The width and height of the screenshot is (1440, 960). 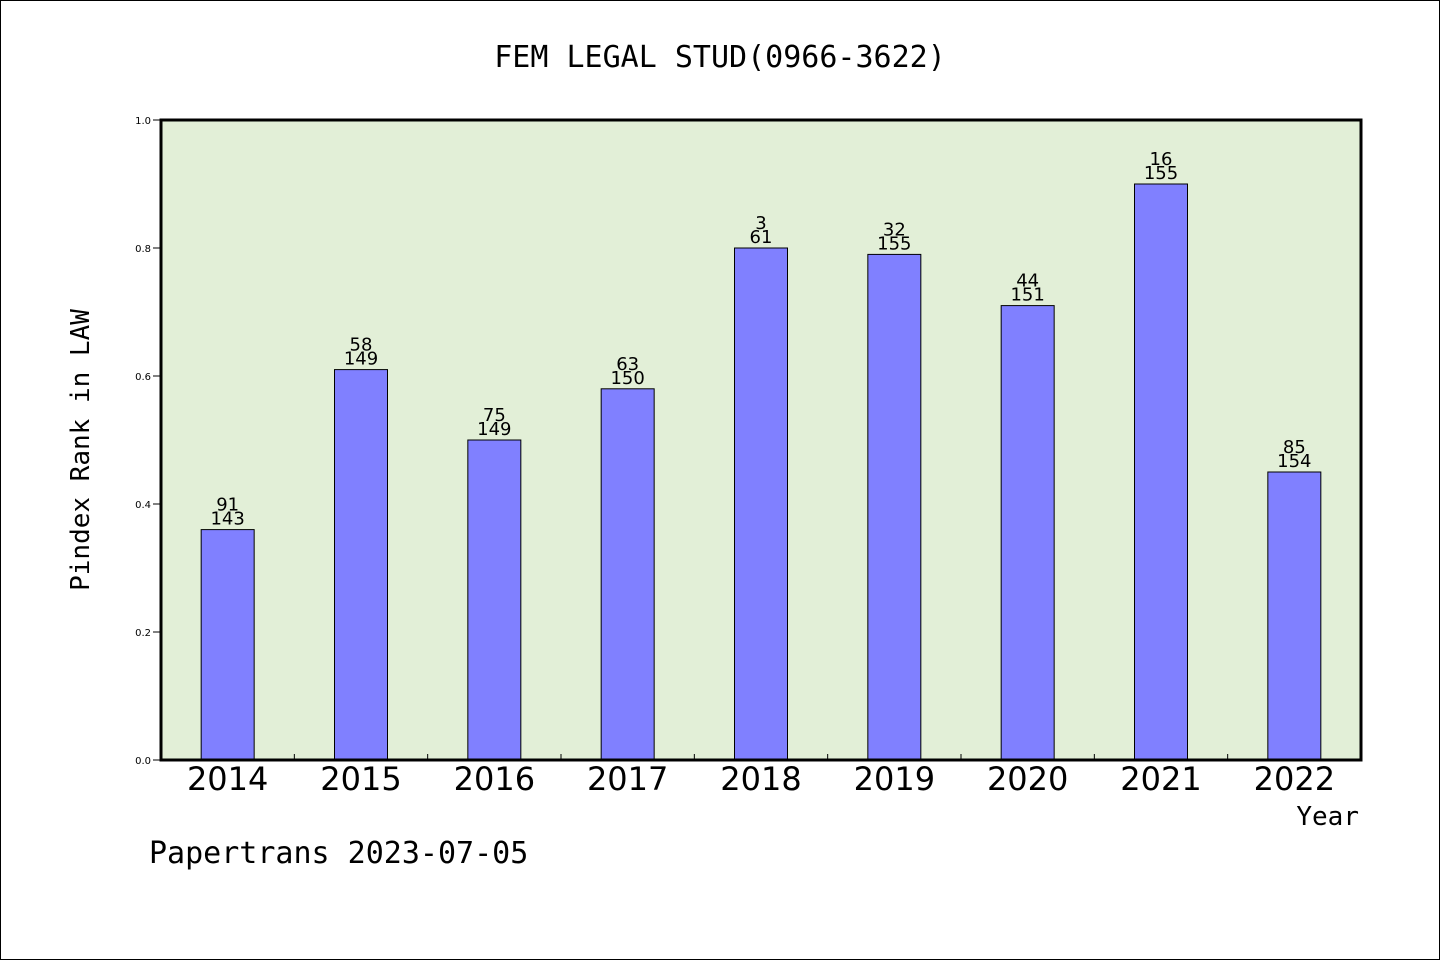 What do you see at coordinates (227, 645) in the screenshot?
I see `bar-2014` at bounding box center [227, 645].